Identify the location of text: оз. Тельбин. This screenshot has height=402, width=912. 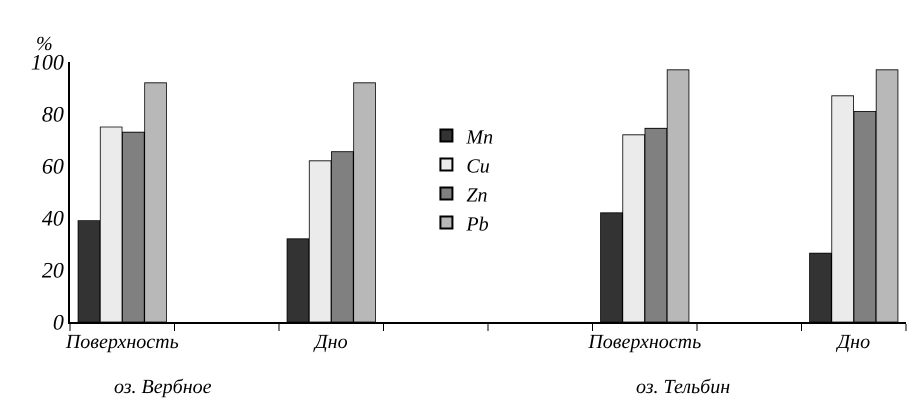
(683, 387).